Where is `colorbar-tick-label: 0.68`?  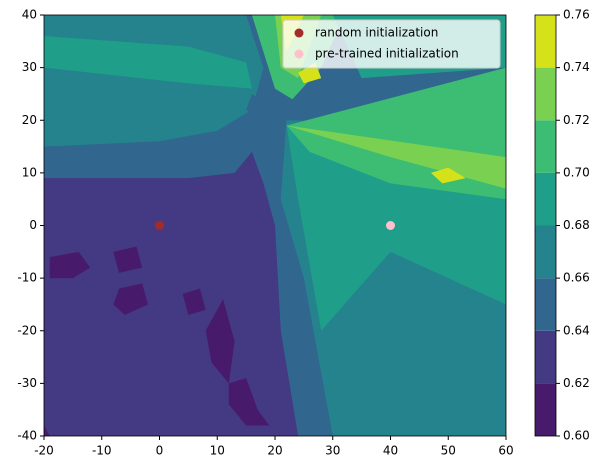 colorbar-tick-label: 0.68 is located at coordinates (576, 225).